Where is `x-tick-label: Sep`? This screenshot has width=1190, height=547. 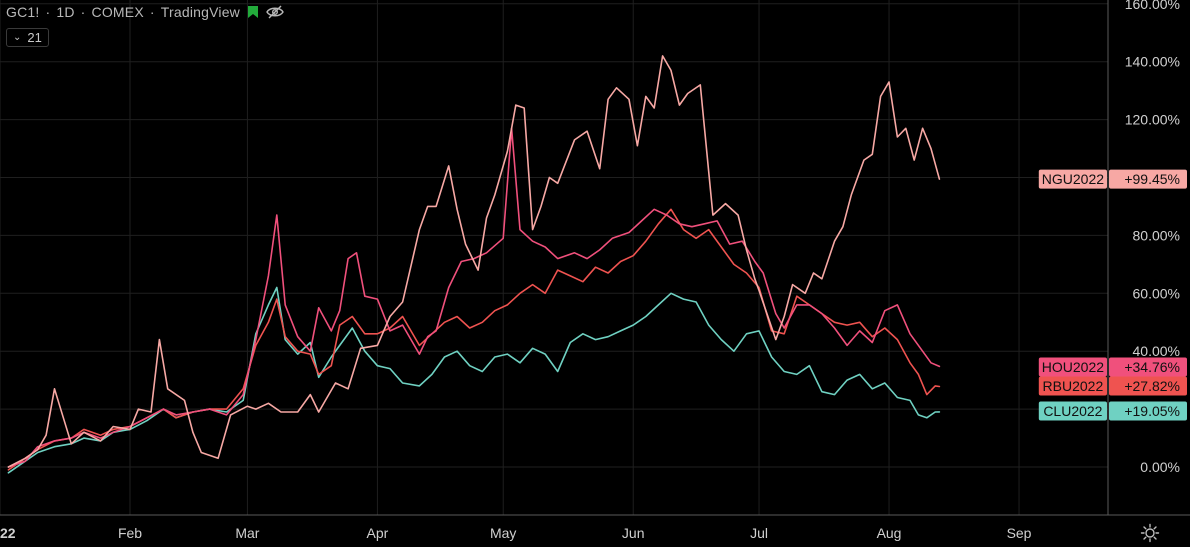
x-tick-label: Sep is located at coordinates (1019, 533).